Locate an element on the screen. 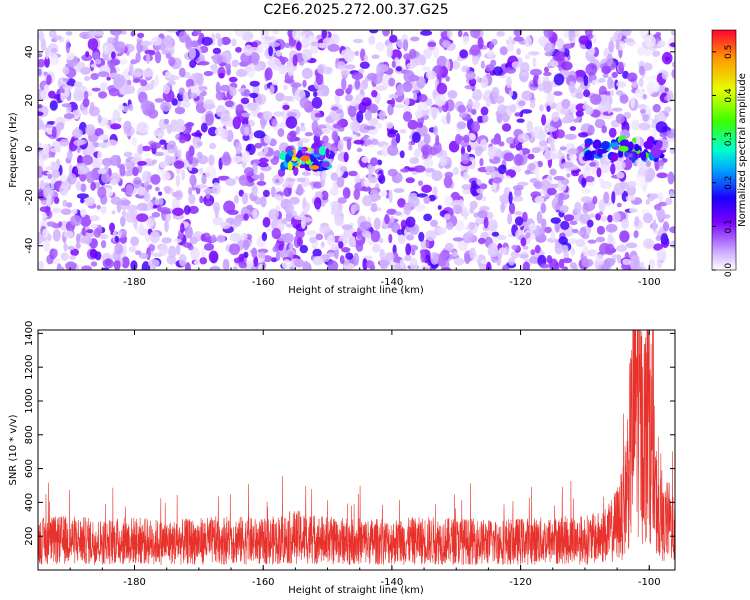 The image size is (750, 600). y-tick-label: 40 is located at coordinates (29, 51).